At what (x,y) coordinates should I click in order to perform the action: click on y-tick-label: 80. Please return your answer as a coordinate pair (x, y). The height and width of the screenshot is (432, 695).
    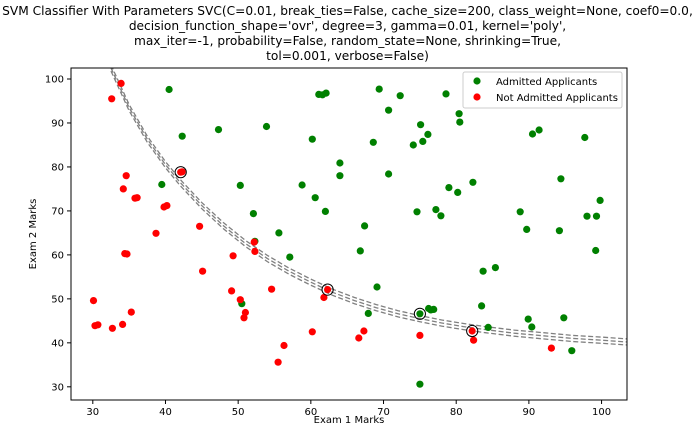
    Looking at the image, I should click on (57, 167).